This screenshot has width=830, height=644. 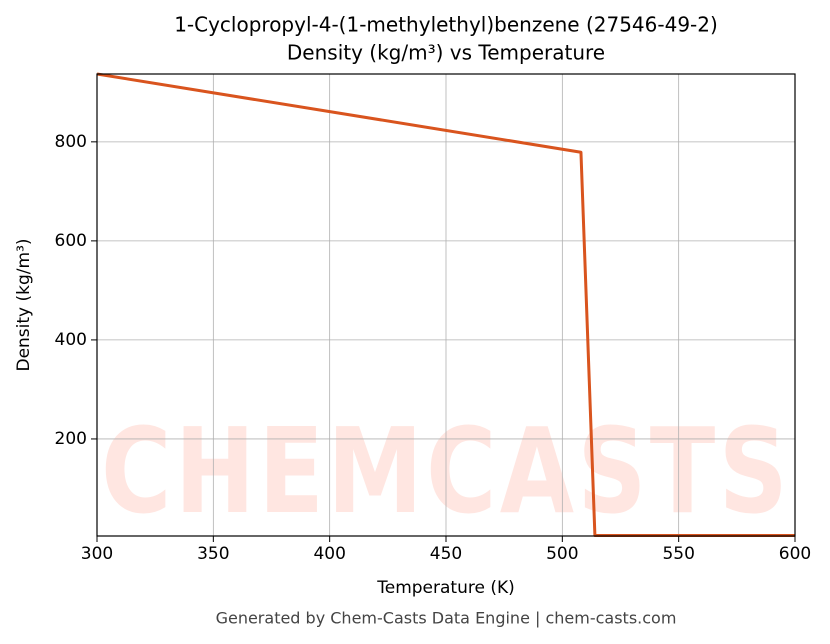 I want to click on x-tick-label: 350, so click(x=213, y=554).